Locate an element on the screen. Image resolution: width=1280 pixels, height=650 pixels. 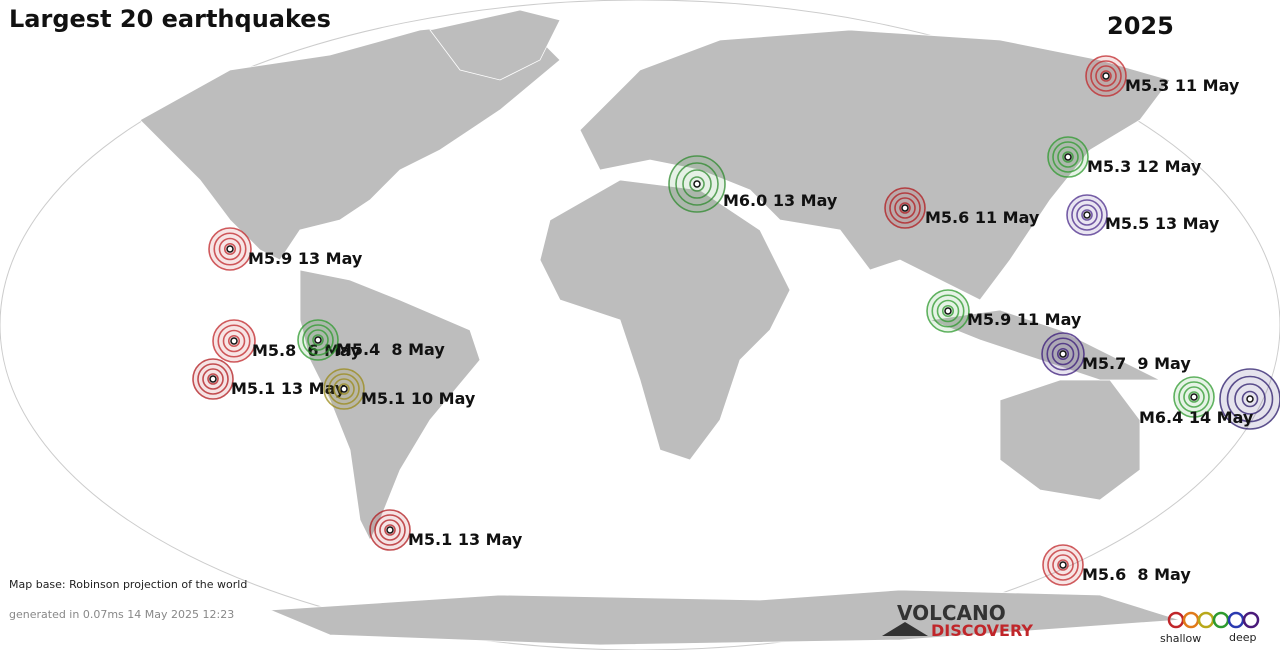
logo-icon is located at coordinates (905, 629).